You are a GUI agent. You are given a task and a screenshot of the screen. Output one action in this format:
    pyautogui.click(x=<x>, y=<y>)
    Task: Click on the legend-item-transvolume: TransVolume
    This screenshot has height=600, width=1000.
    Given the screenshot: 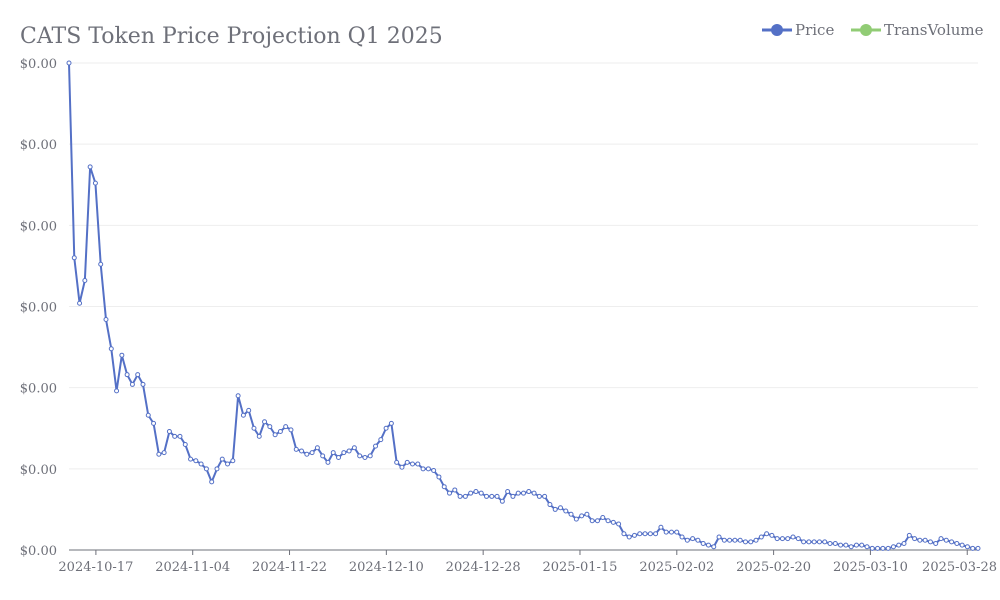 What is the action you would take?
    pyautogui.click(x=917, y=30)
    